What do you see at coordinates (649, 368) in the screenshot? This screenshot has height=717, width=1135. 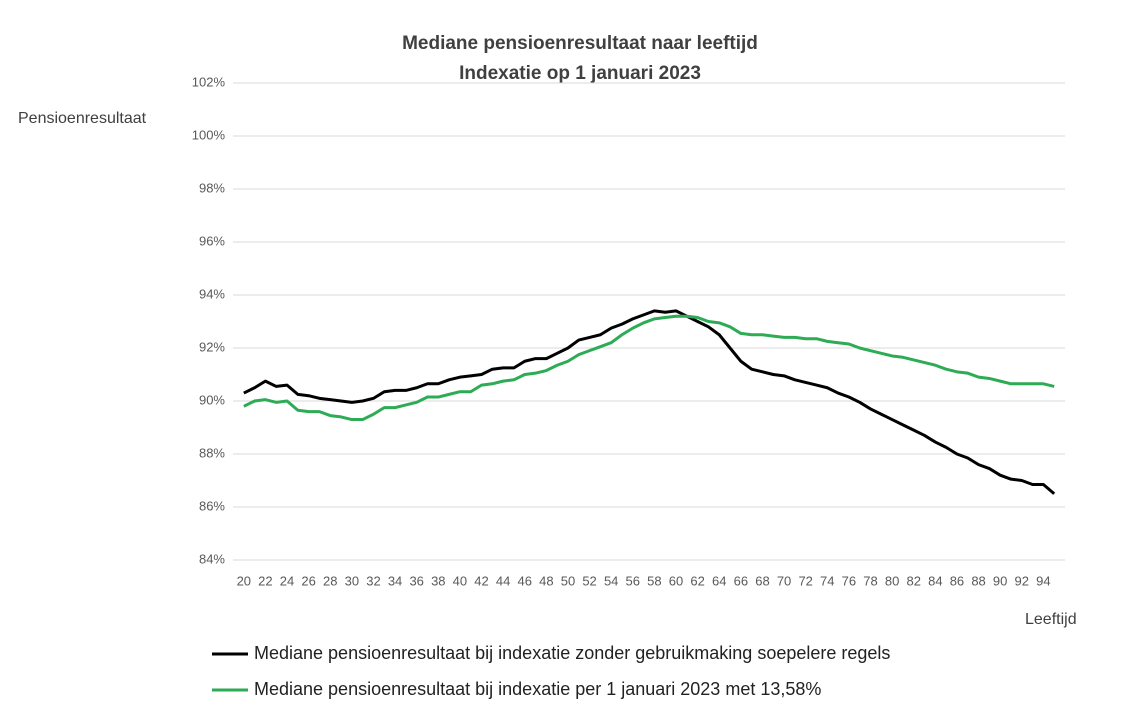 I see `series-line` at bounding box center [649, 368].